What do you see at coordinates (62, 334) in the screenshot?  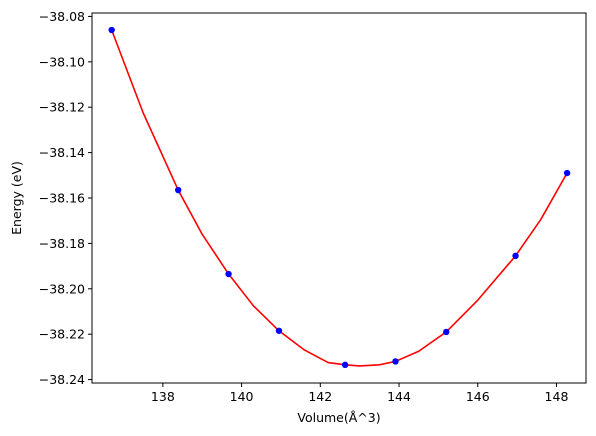 I see `y-tick-label: −38.22` at bounding box center [62, 334].